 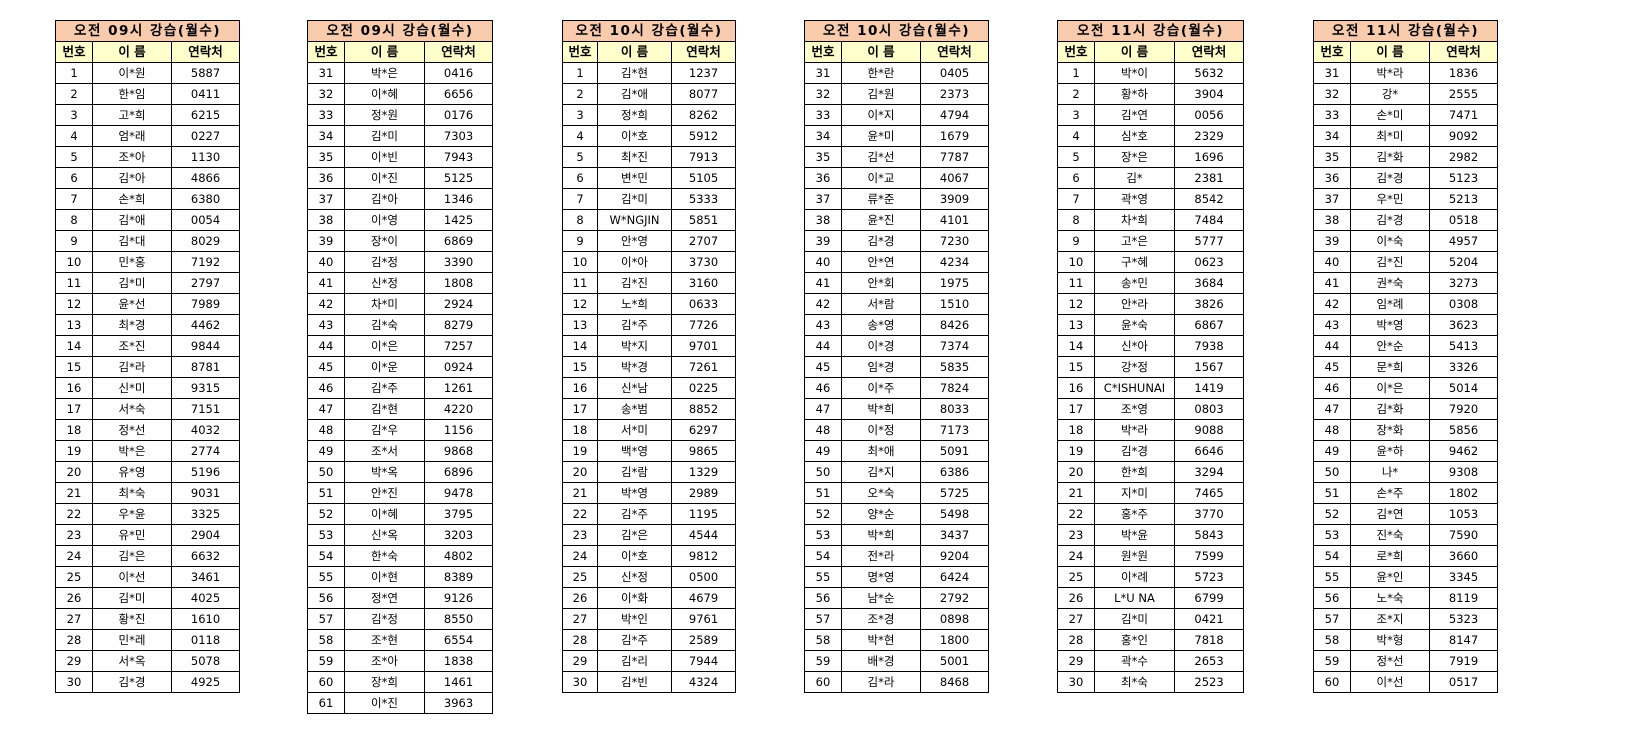 What do you see at coordinates (1134, 409) in the screenshot?
I see `cell-name: 조*영` at bounding box center [1134, 409].